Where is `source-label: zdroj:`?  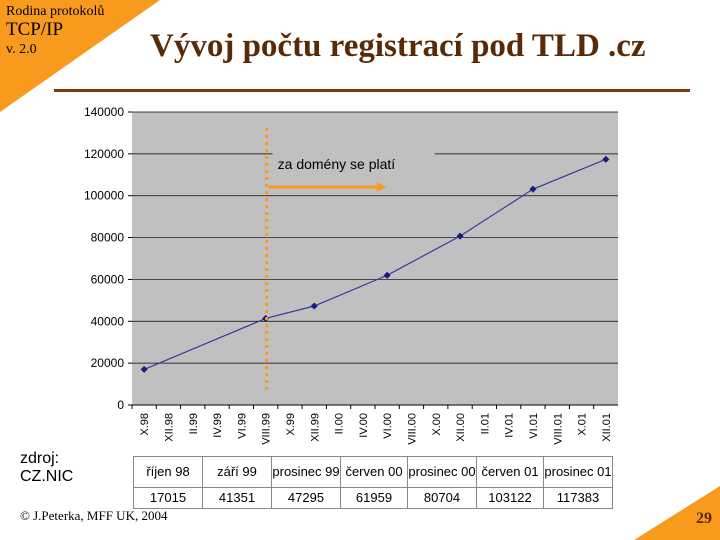
source-label: zdroj: is located at coordinates (40, 458).